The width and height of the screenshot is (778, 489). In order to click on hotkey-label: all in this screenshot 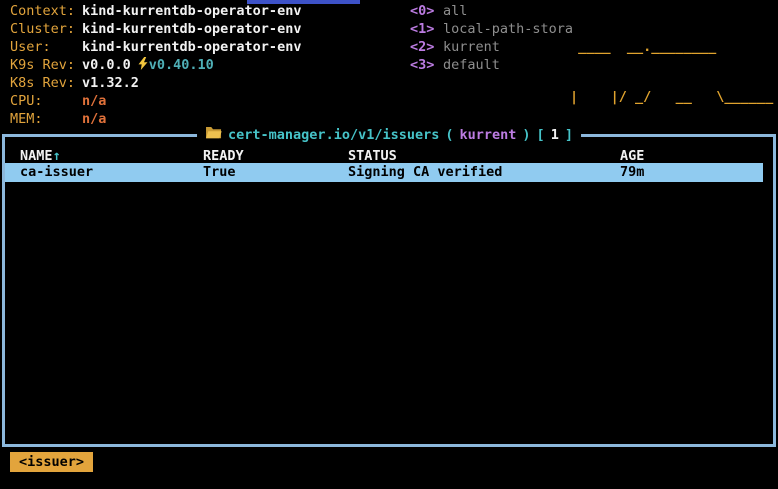, I will do `click(455, 11)`.